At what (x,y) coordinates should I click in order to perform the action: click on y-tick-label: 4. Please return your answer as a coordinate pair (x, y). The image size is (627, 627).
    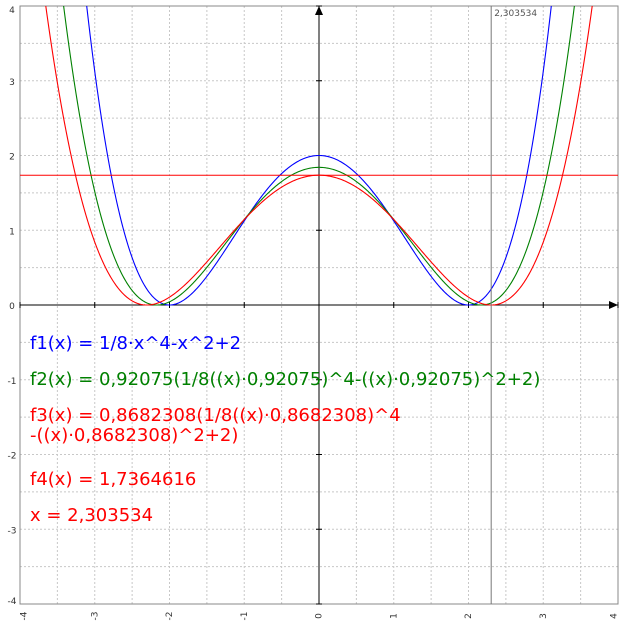
    Looking at the image, I should click on (12, 11).